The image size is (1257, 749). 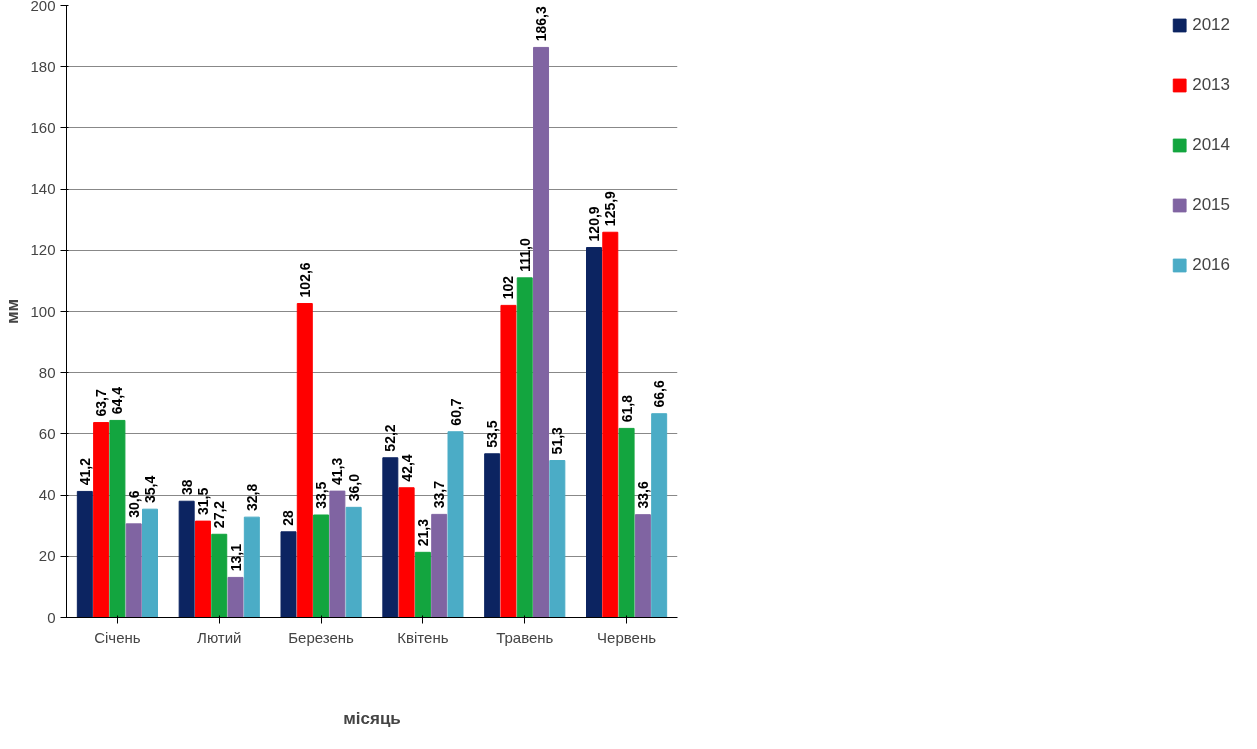 What do you see at coordinates (288, 517) in the screenshot?
I see `data-label: 28` at bounding box center [288, 517].